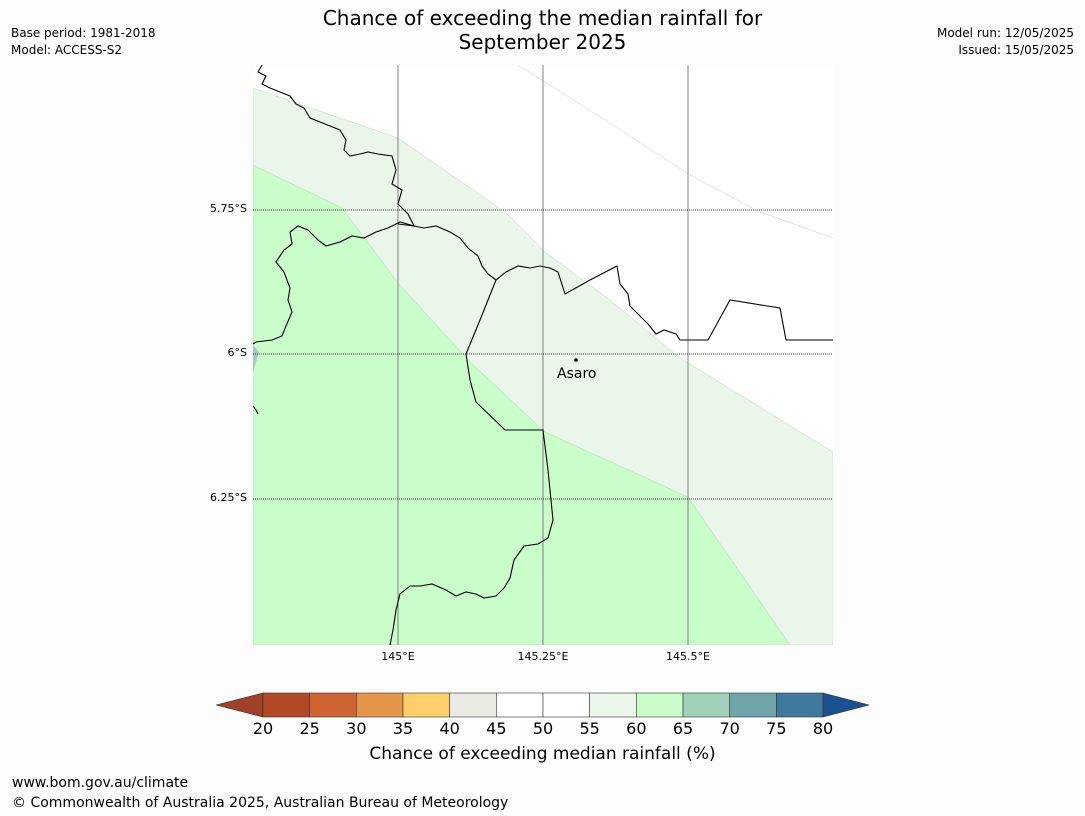 The height and width of the screenshot is (816, 1085). I want to click on colorbar-arrow-low, so click(239, 705).